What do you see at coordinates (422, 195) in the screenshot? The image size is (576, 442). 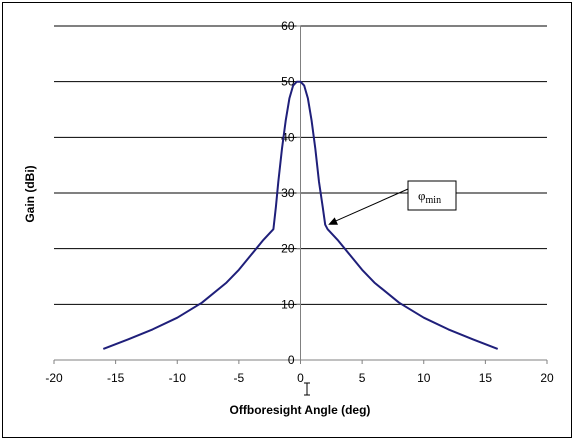 I see `callout-symbol: φ` at bounding box center [422, 195].